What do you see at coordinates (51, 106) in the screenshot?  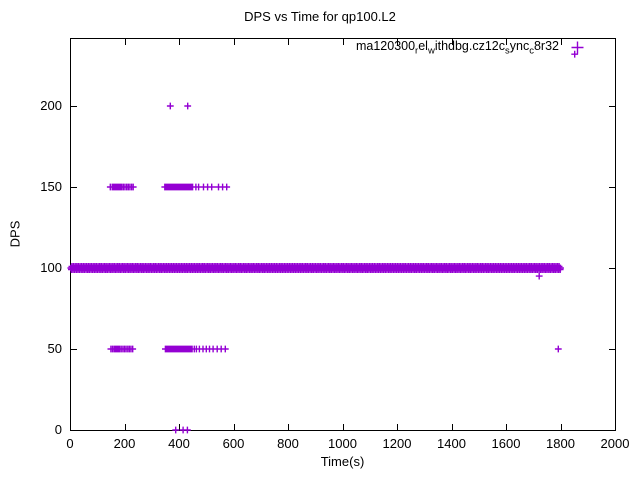 I see `y-tick-label: 200` at bounding box center [51, 106].